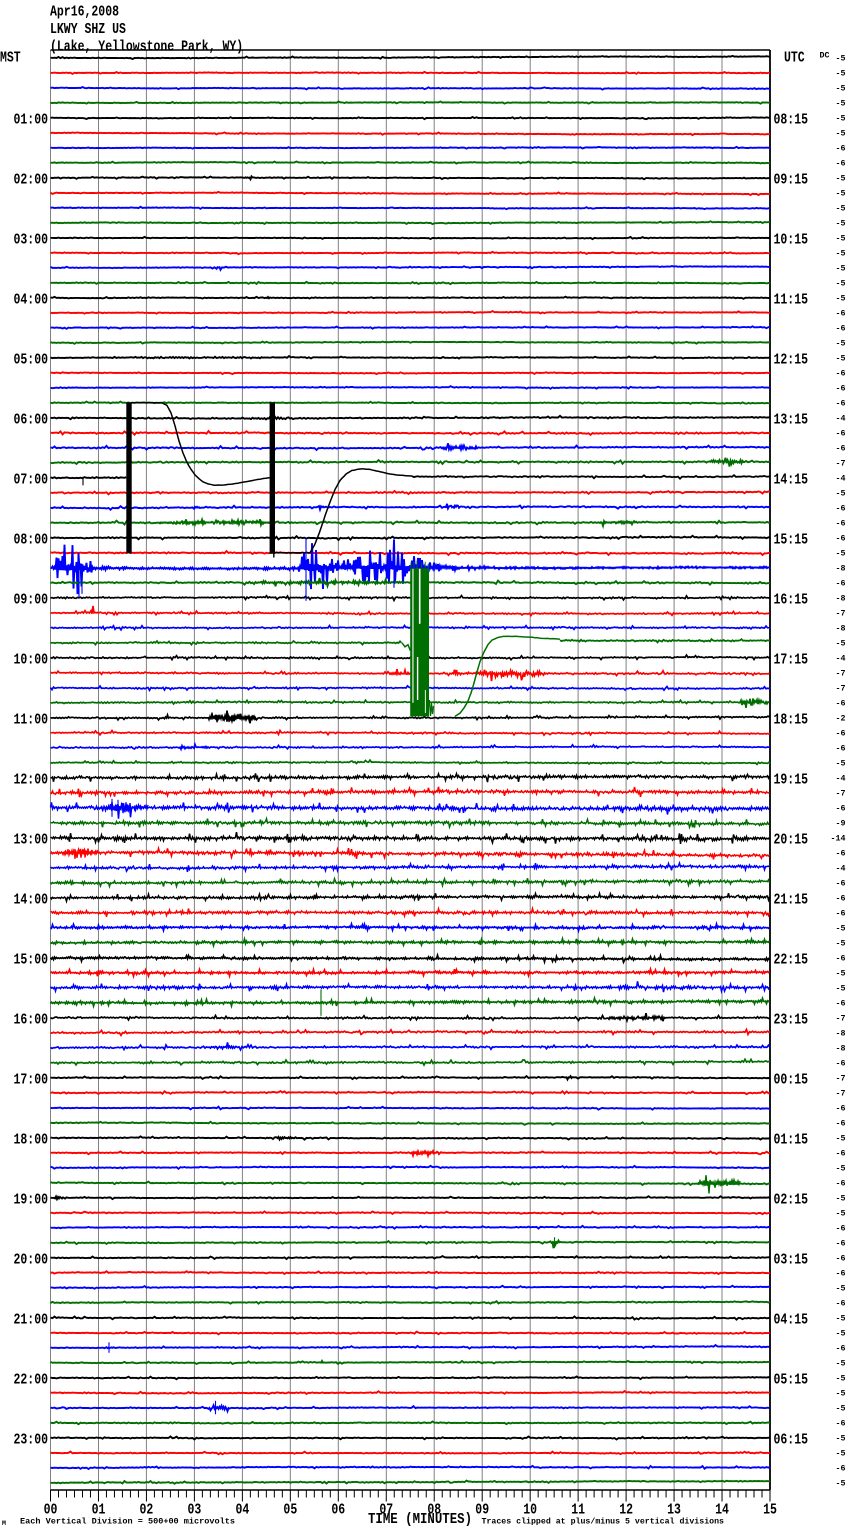 The width and height of the screenshot is (850, 1534). I want to click on svg-text: MST, so click(10, 59).